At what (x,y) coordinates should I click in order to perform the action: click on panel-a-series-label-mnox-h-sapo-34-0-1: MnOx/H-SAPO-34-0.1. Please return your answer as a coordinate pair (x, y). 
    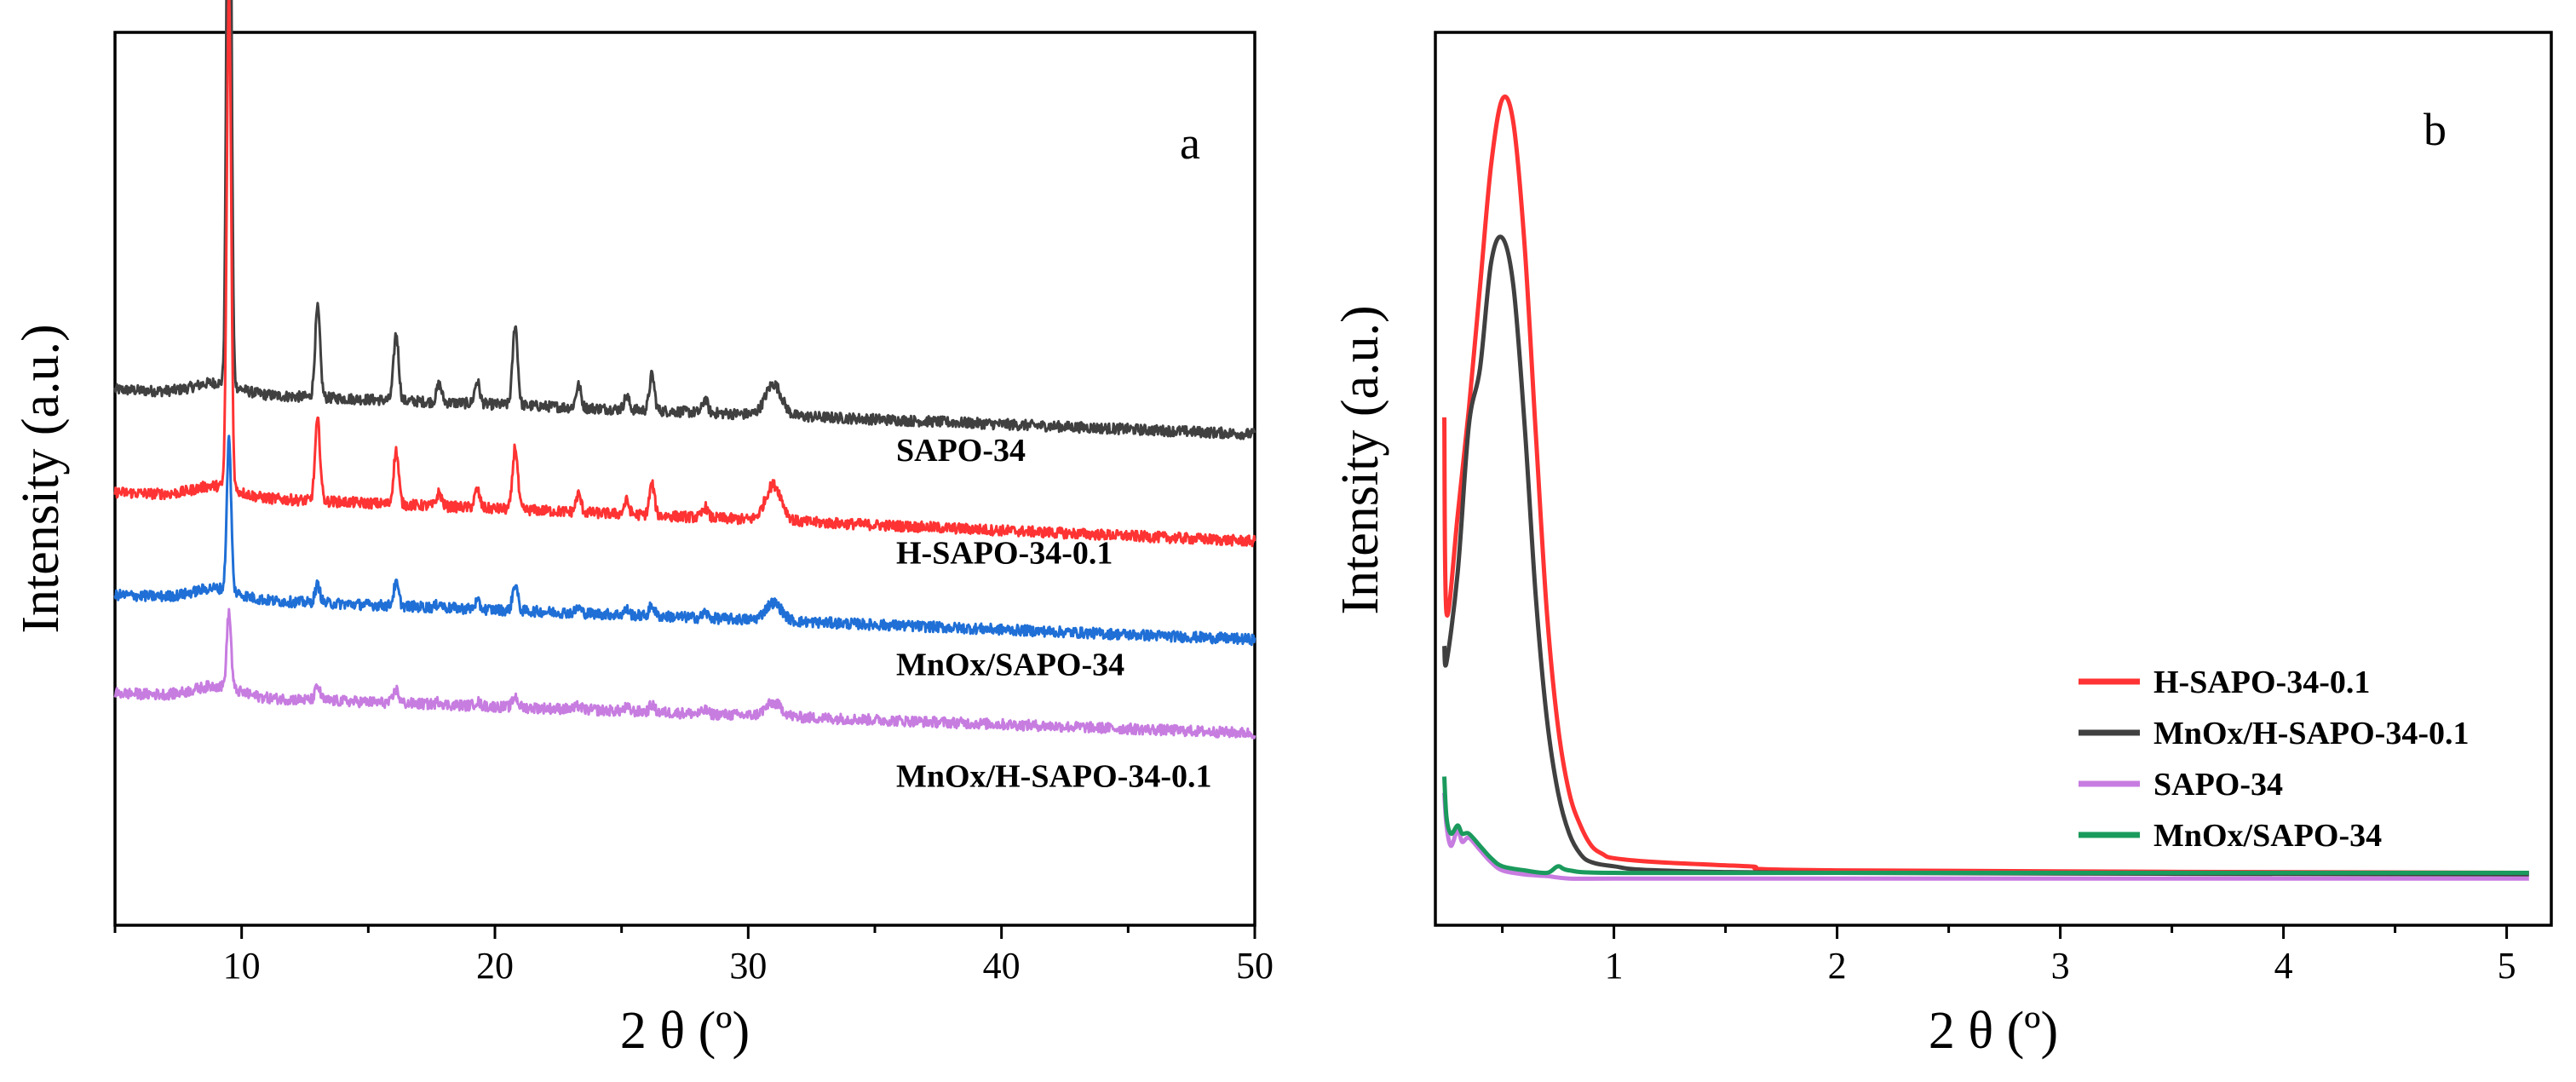
    Looking at the image, I should click on (1054, 777).